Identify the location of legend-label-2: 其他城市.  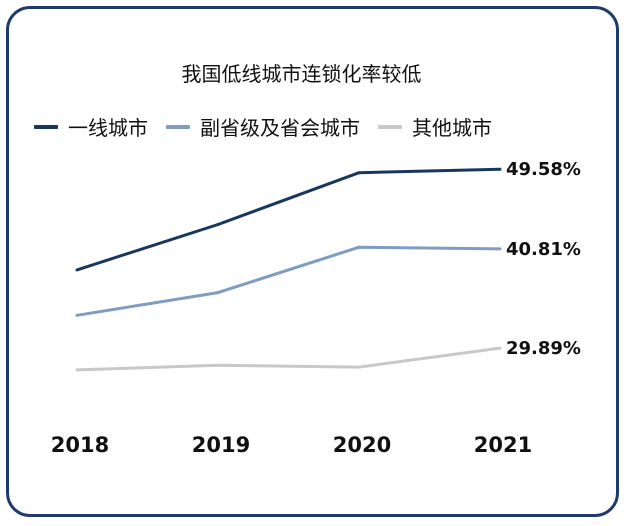
(452, 128).